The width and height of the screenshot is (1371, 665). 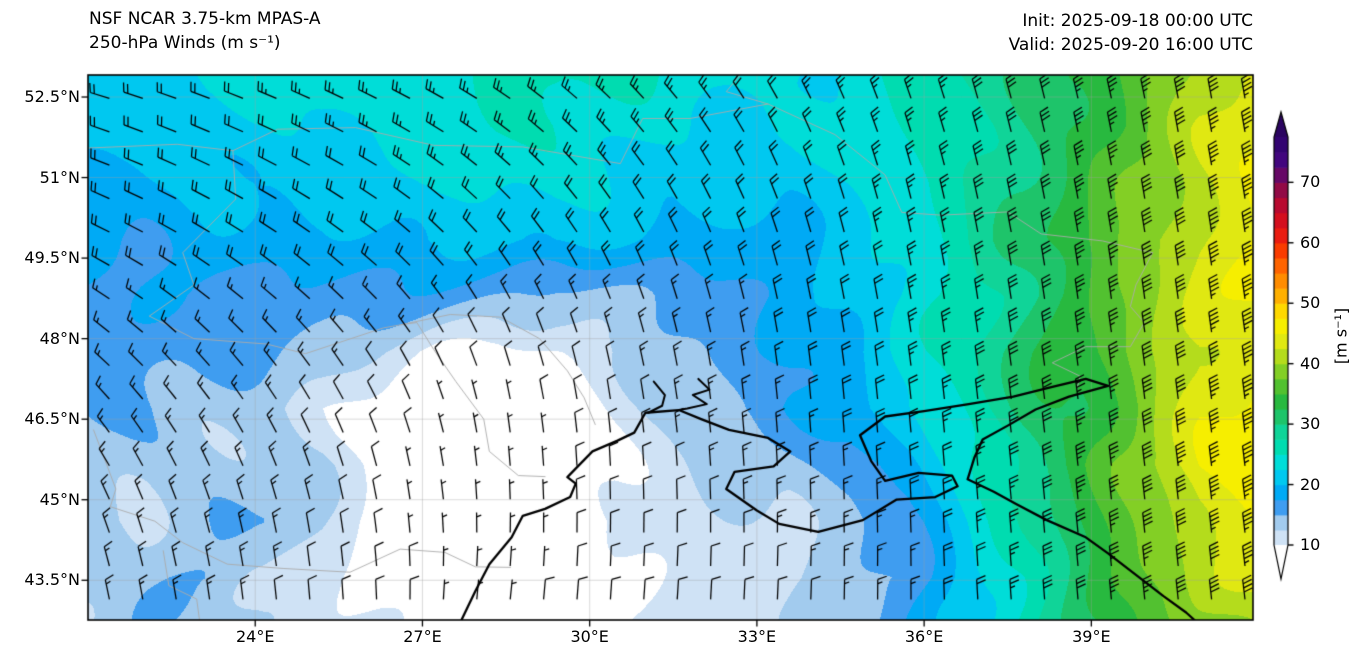 I want to click on init-time-label: Init: 2025-09-18 00:00 UTC, so click(x=1137, y=21).